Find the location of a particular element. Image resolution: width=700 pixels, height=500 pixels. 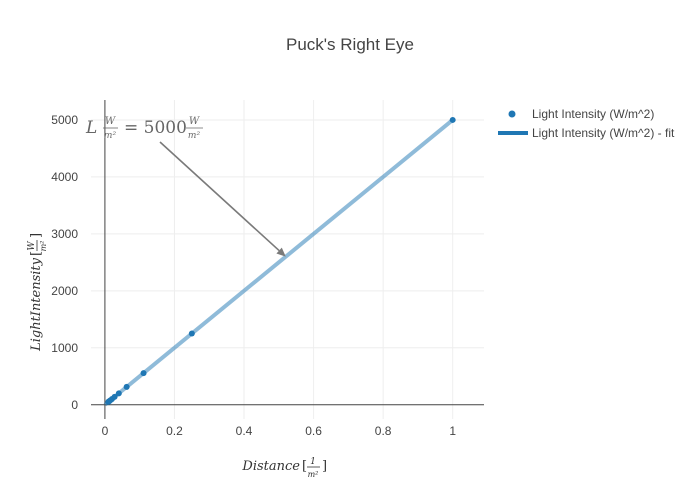

annotation: L W m² = 5000 W m² is located at coordinates (185, 186).